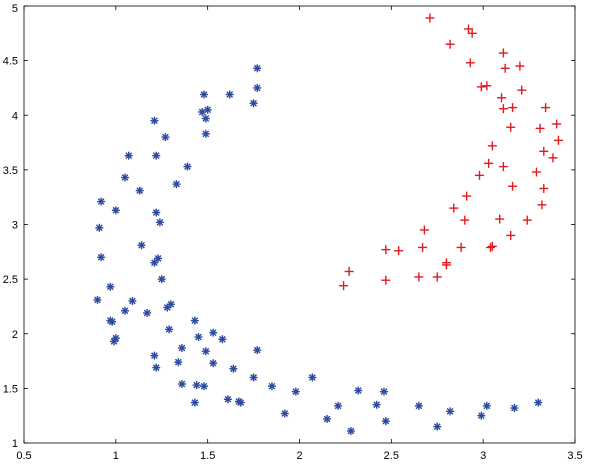 The height and width of the screenshot is (464, 590). What do you see at coordinates (15, 226) in the screenshot?
I see `y-tick-label: 3` at bounding box center [15, 226].